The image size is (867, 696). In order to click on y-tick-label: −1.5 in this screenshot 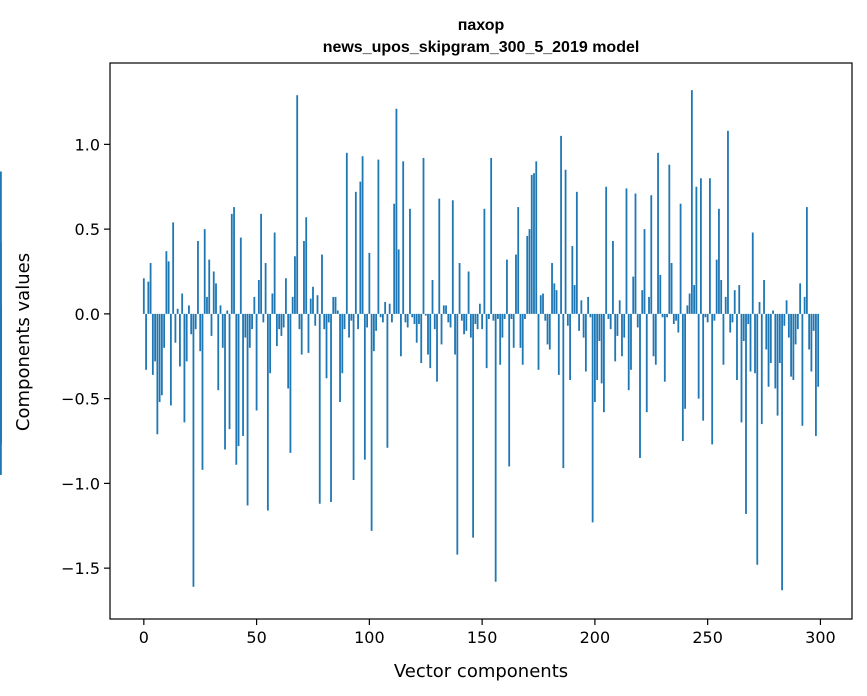, I will do `click(80, 568)`.